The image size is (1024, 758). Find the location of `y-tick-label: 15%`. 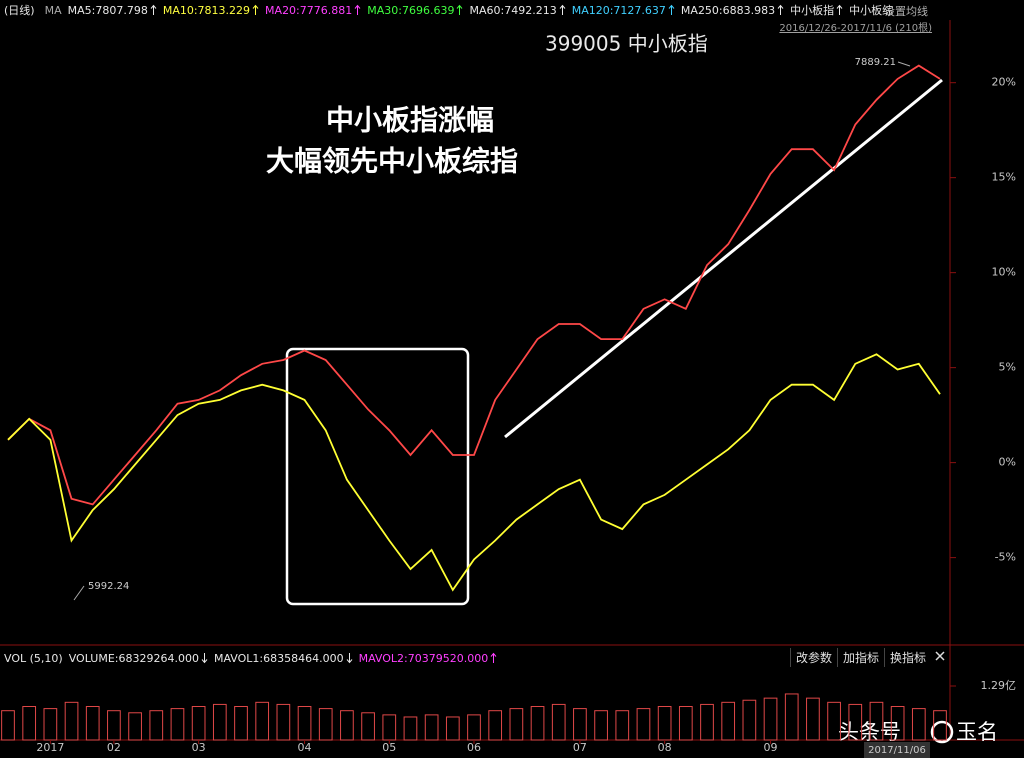

y-tick-label: 15% is located at coordinates (1004, 177).